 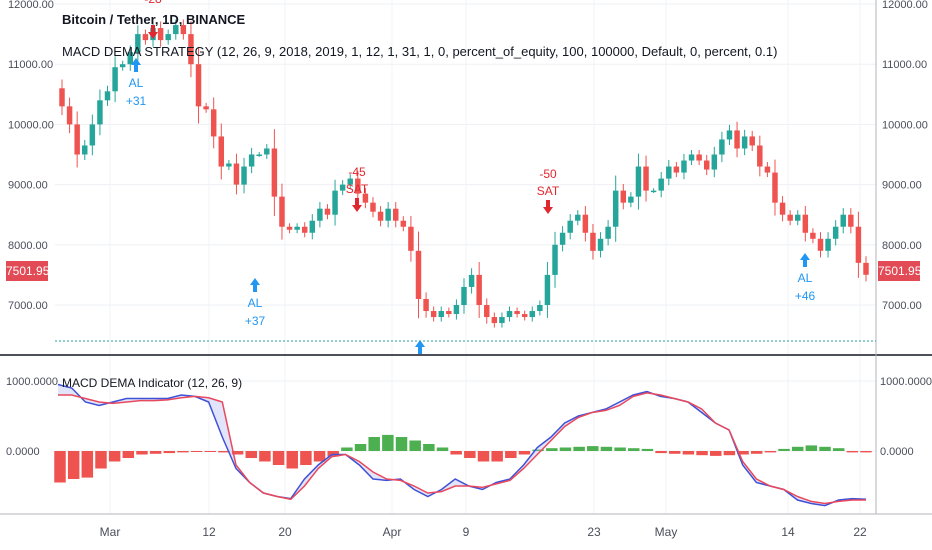 I want to click on buy-marker: AL +31, so click(x=136, y=83).